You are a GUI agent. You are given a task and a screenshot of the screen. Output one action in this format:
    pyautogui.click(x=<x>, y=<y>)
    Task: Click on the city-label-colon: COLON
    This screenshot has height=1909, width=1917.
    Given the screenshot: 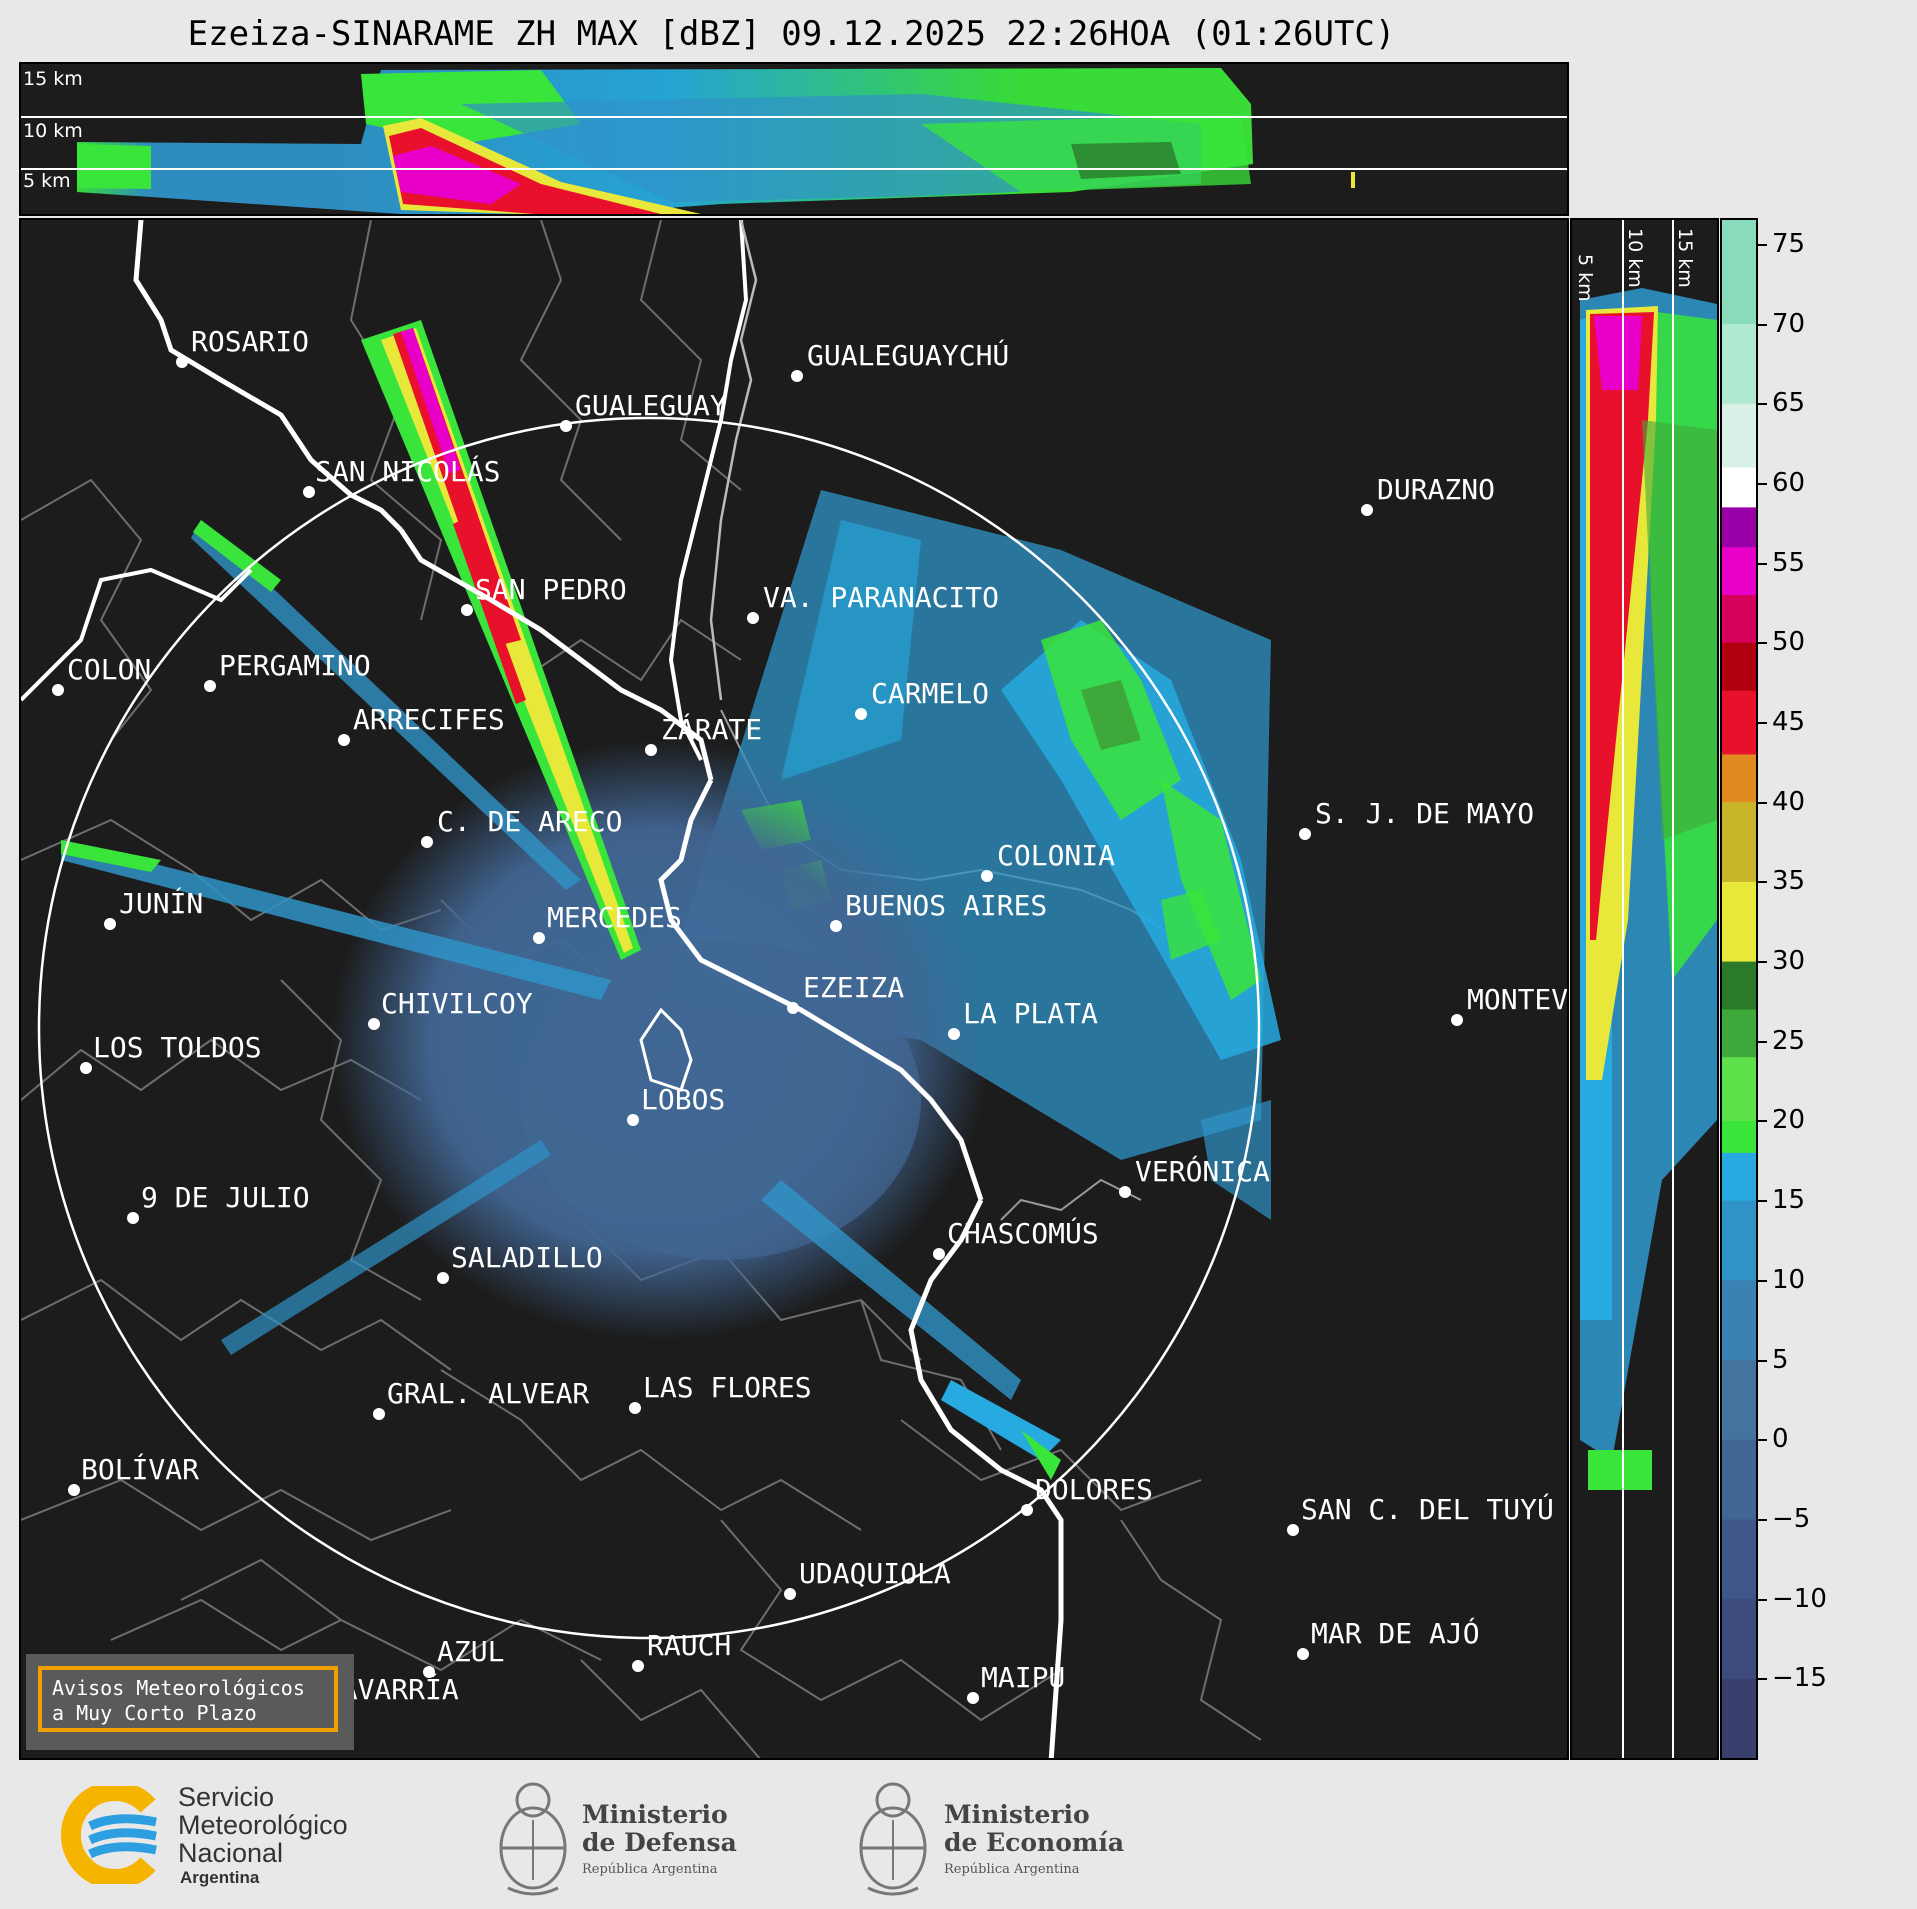 What is the action you would take?
    pyautogui.click(x=109, y=669)
    